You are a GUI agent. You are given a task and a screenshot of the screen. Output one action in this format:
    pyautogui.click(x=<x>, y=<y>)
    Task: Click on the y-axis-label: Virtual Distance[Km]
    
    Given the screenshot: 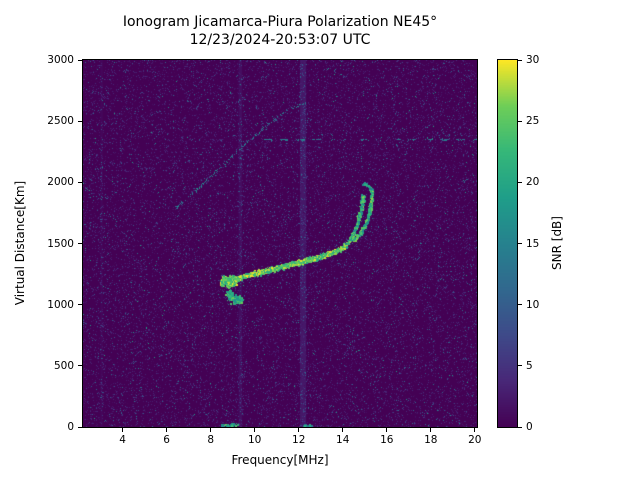 What is the action you would take?
    pyautogui.click(x=20, y=243)
    